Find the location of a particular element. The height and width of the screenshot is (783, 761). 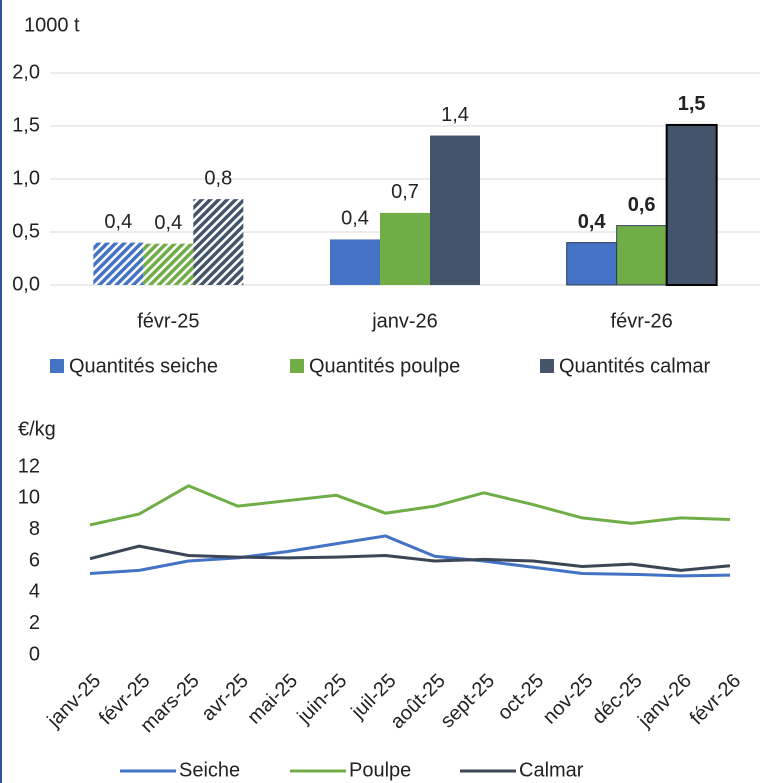

y-tick-label: 0,5 is located at coordinates (26, 231).